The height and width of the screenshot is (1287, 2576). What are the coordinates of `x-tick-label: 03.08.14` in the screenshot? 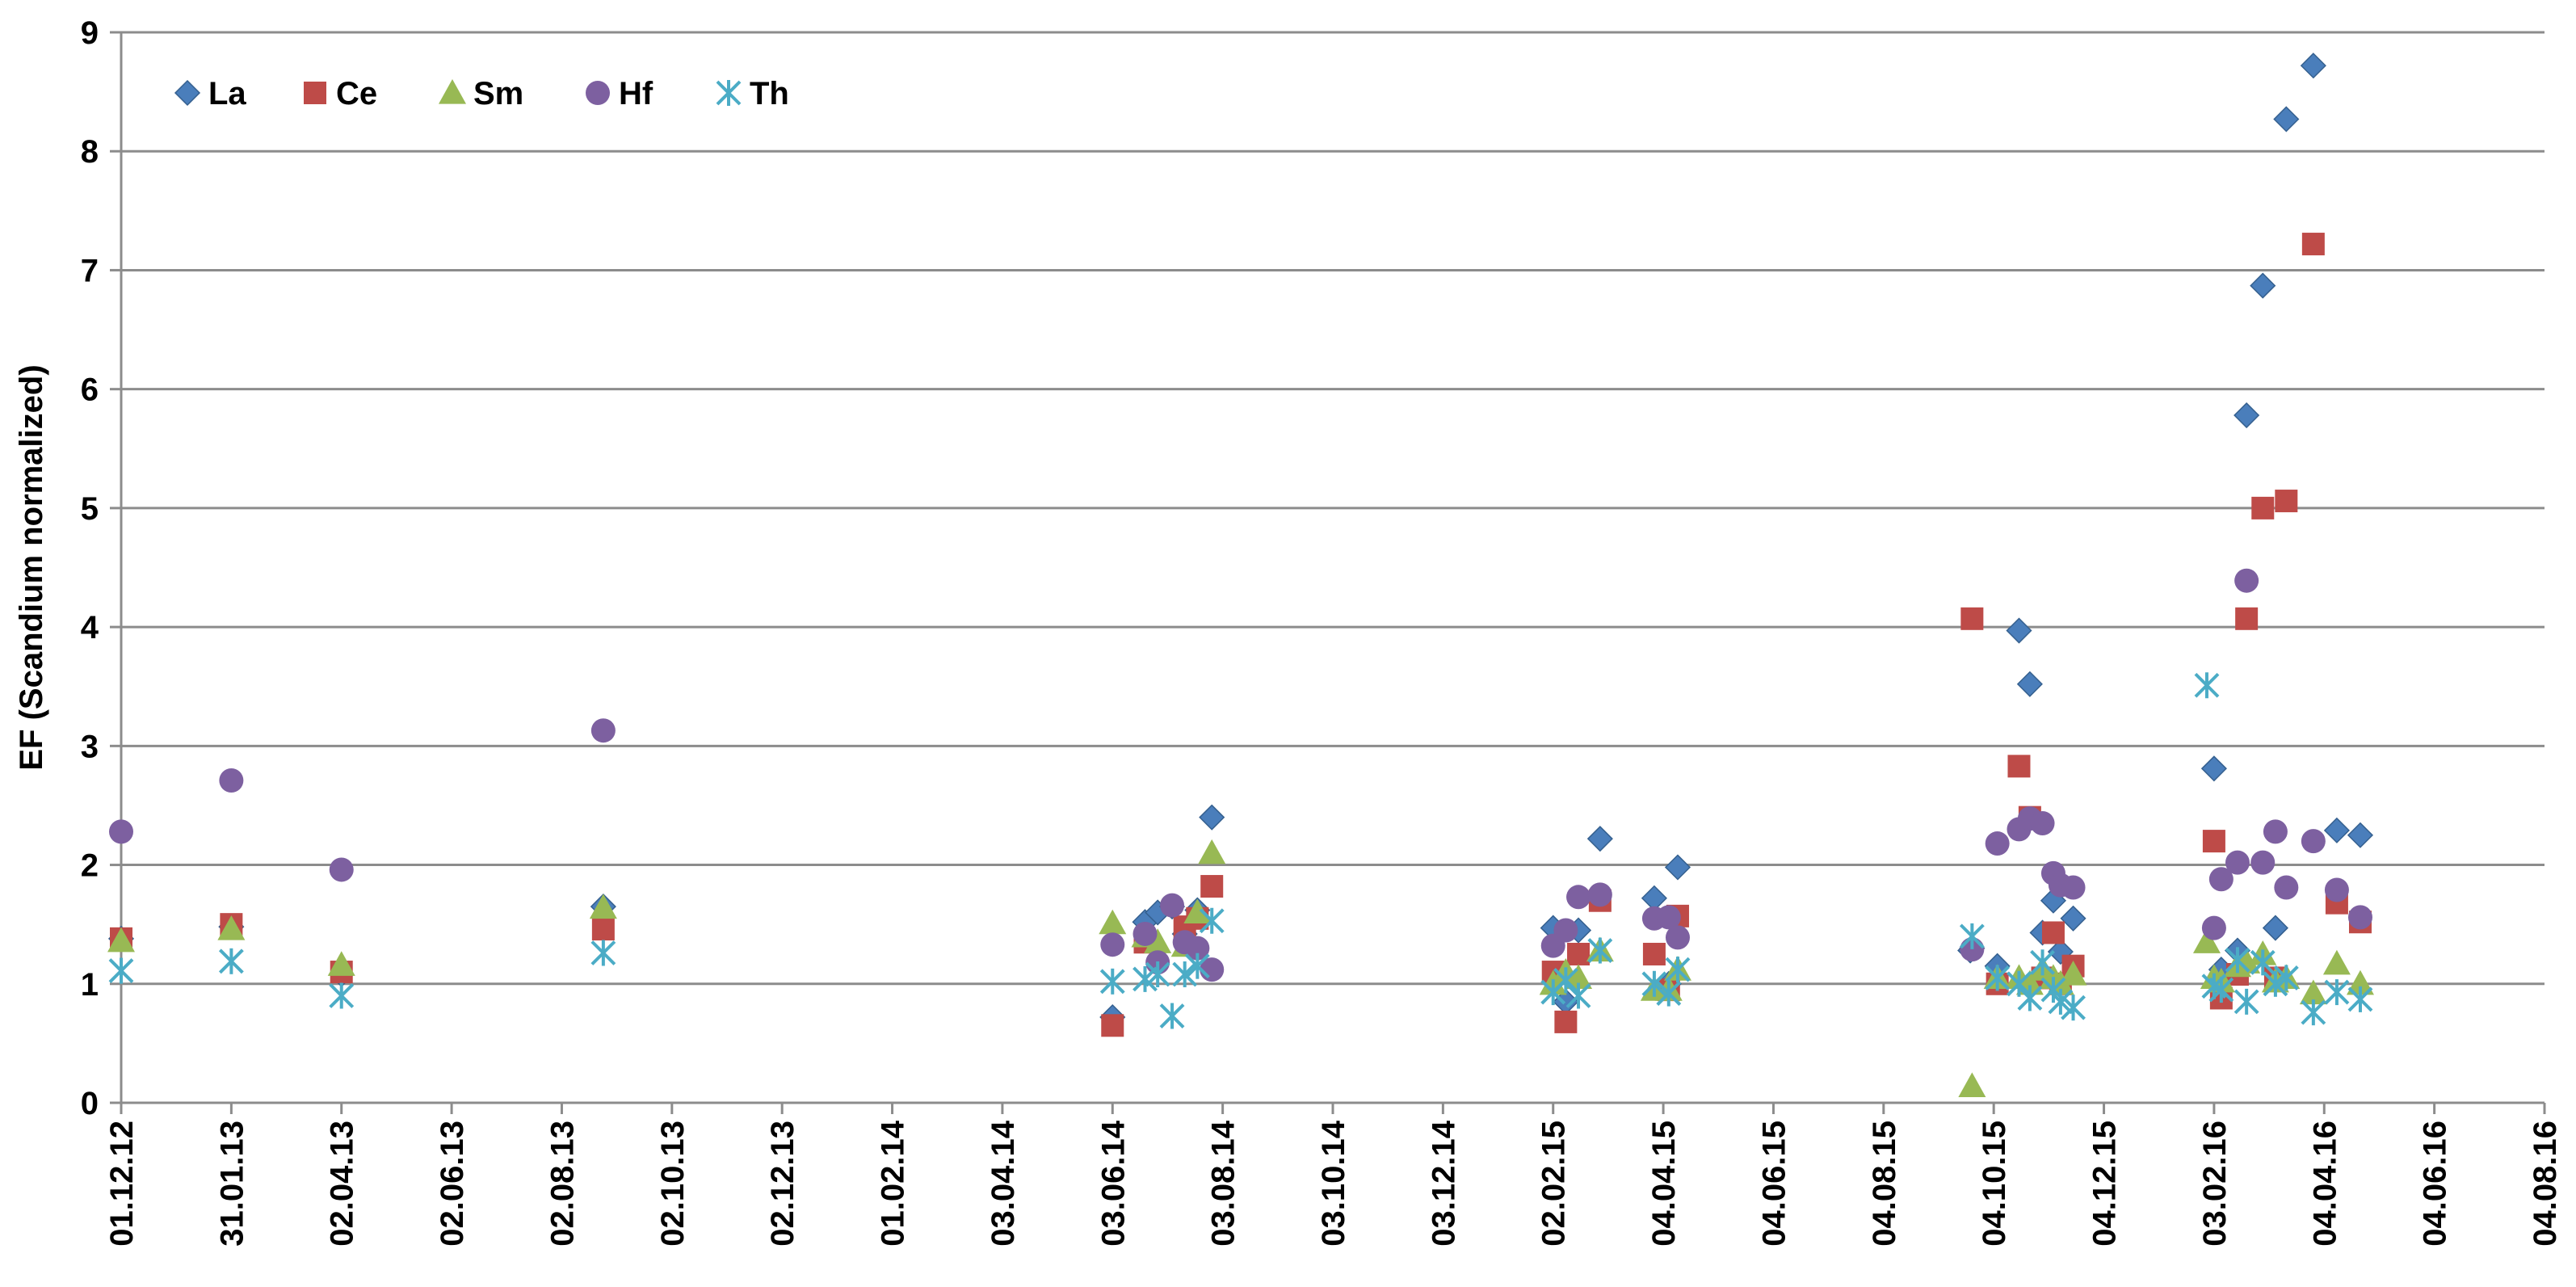 It's located at (1224, 1183).